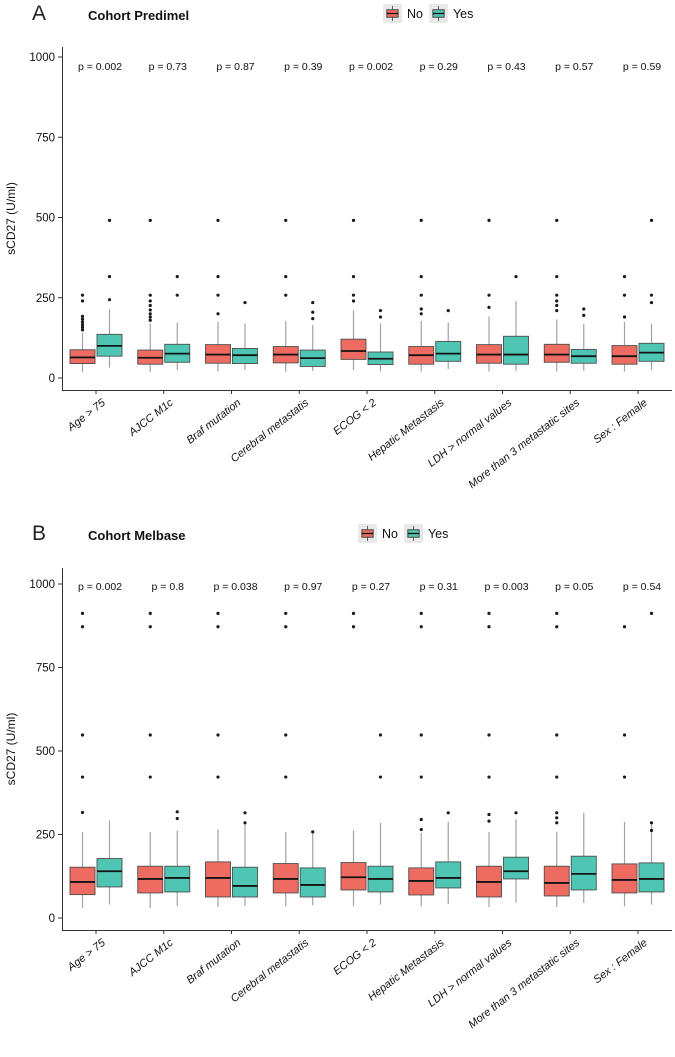 The image size is (675, 1057). What do you see at coordinates (151, 418) in the screenshot?
I see `x-category-label: AJCC M1c` at bounding box center [151, 418].